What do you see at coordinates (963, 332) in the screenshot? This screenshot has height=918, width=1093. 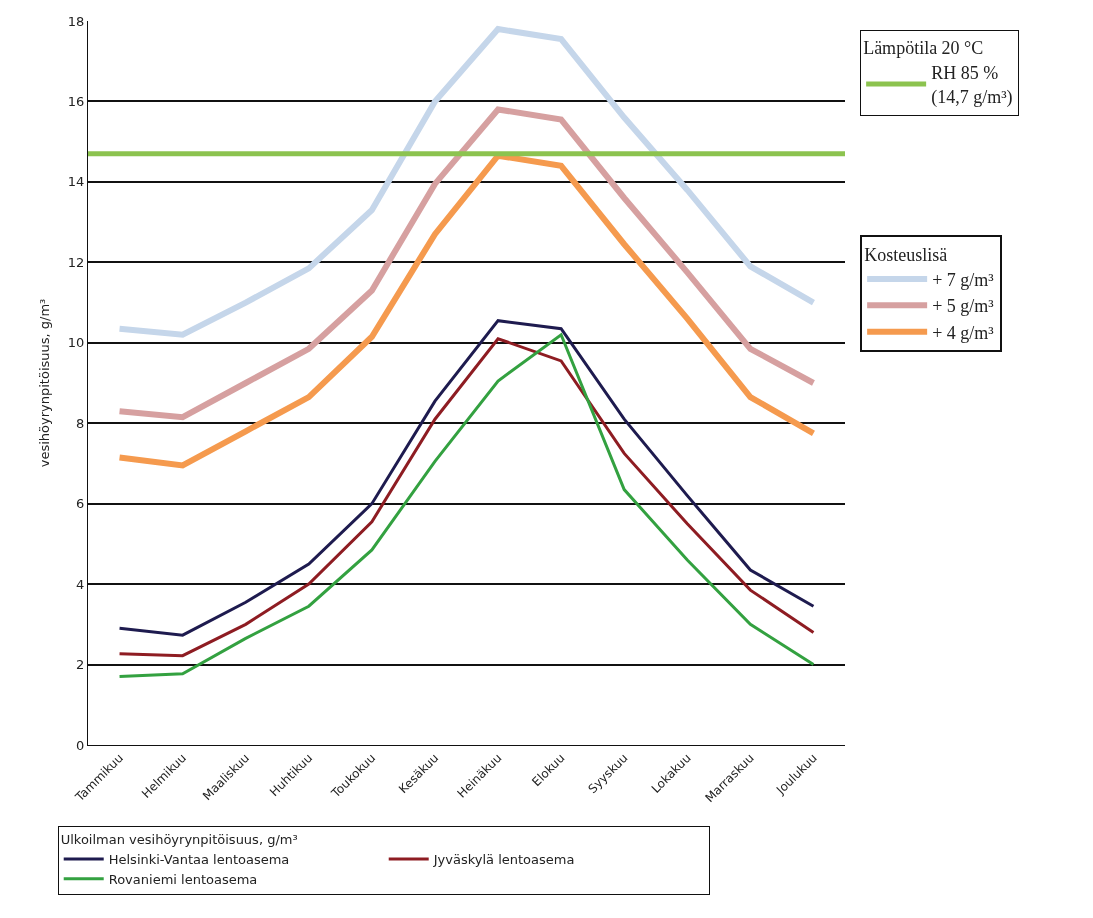 I see `legend-label: + 4 g/m³` at bounding box center [963, 332].